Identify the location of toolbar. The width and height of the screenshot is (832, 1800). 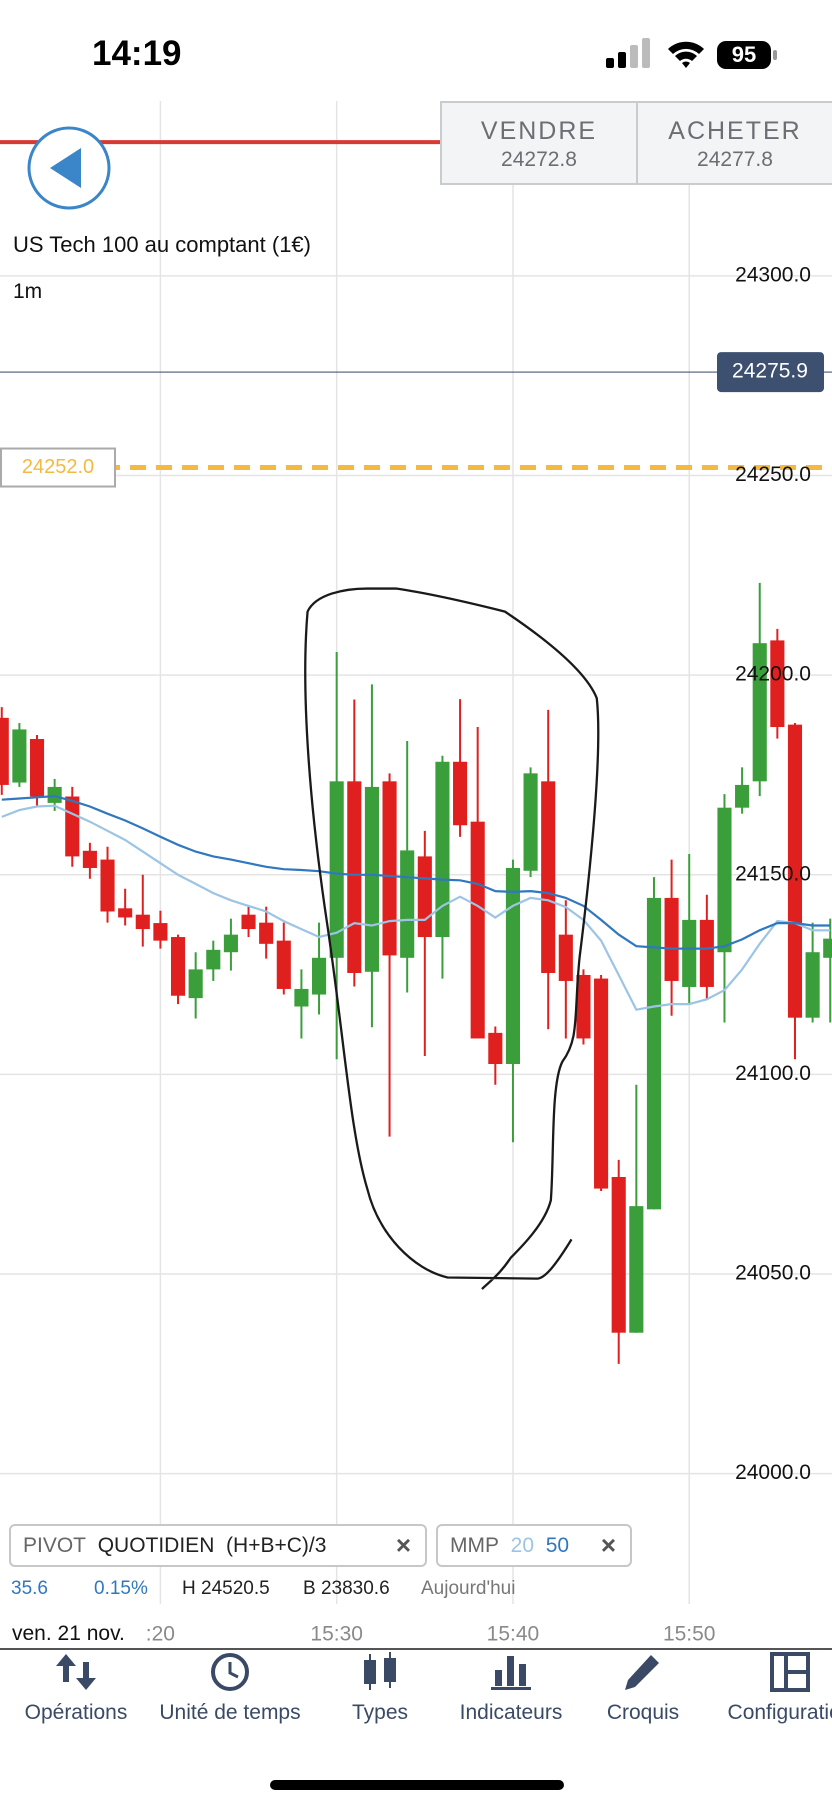
(416, 1724).